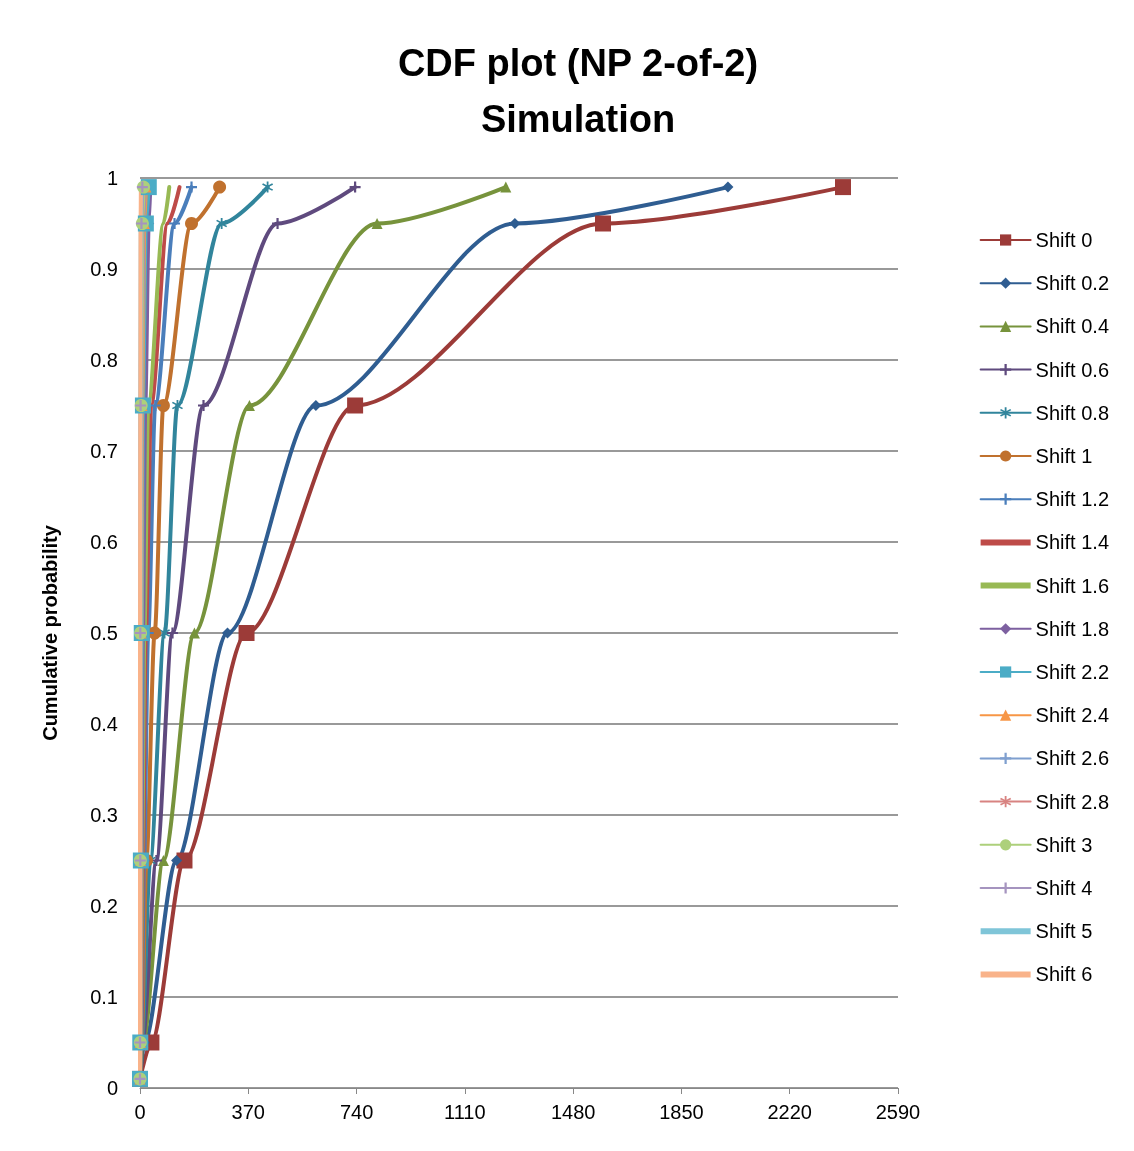 The height and width of the screenshot is (1151, 1134). I want to click on y-tick-label: 0.6, so click(104, 542).